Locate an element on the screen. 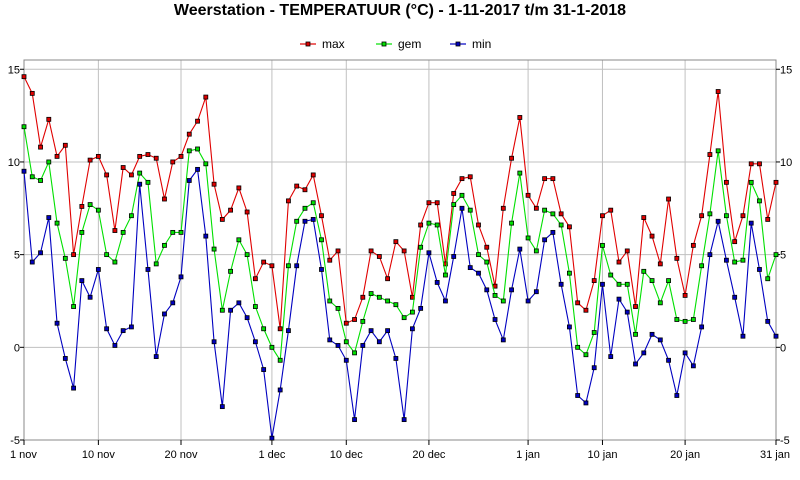 This screenshot has width=800, height=480. x-tick-label: 1 jan is located at coordinates (528, 455).